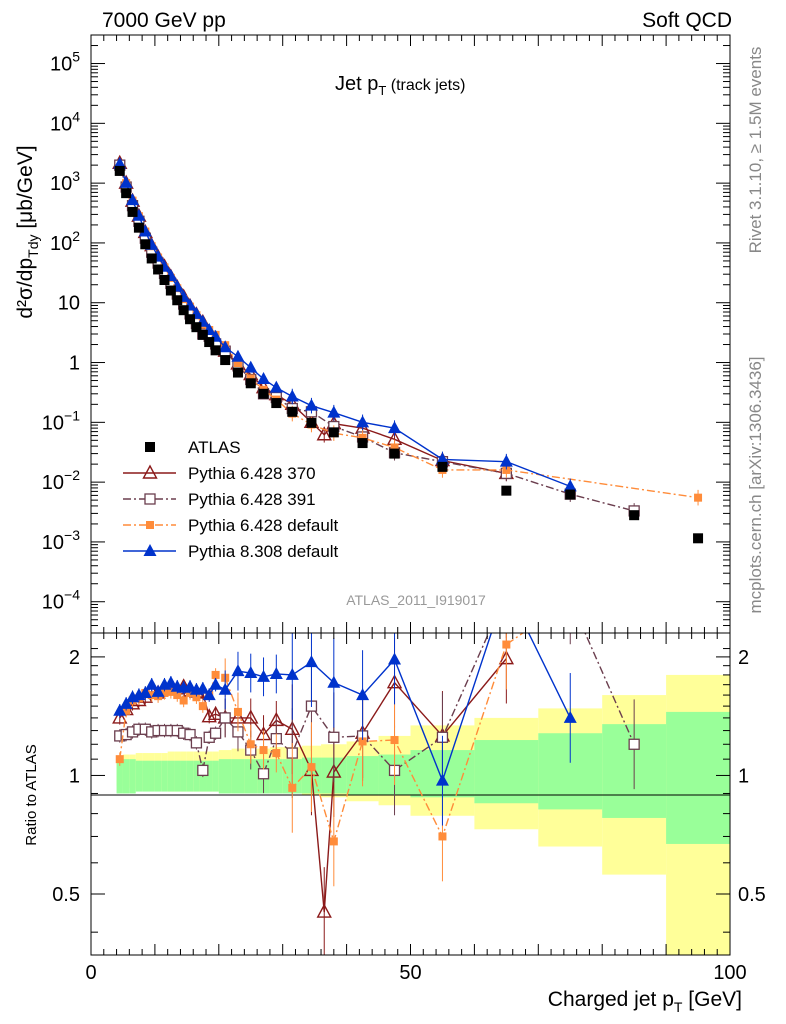 The width and height of the screenshot is (786, 1024). I want to click on y-axis-label-main: d²σ/dpTdy [μb/GeV], so click(27, 231).